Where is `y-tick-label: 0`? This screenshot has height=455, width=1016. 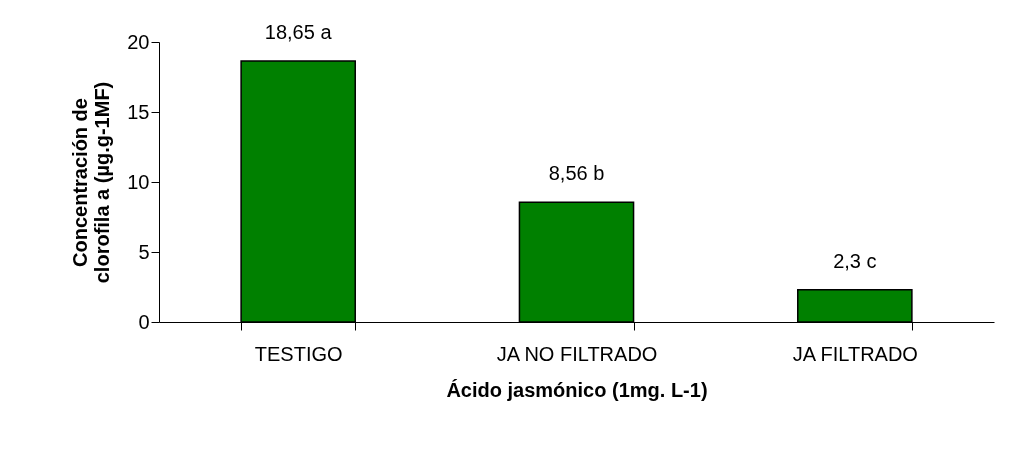 y-tick-label: 0 is located at coordinates (144, 321).